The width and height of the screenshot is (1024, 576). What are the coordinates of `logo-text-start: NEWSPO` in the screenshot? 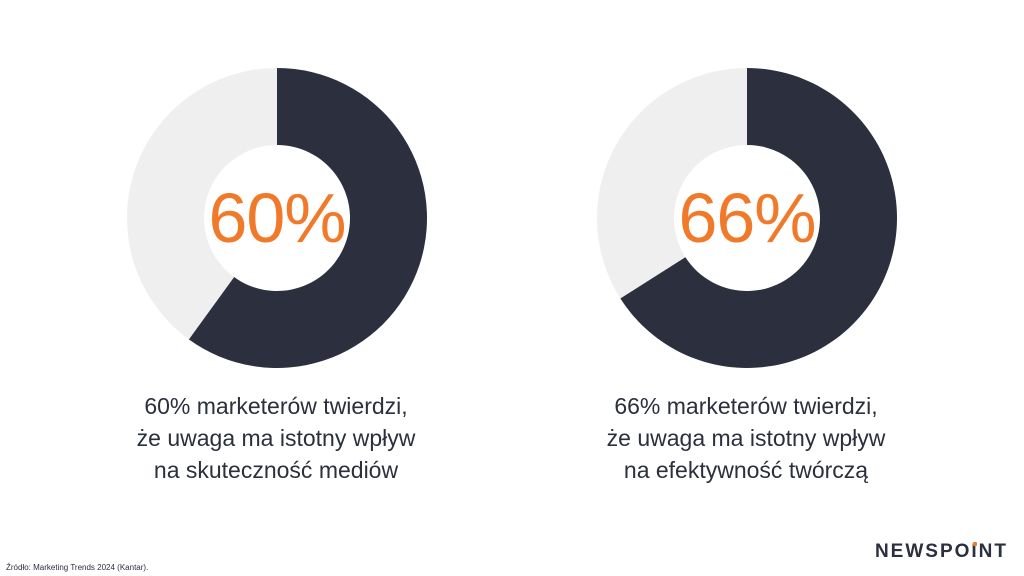 It's located at (923, 551).